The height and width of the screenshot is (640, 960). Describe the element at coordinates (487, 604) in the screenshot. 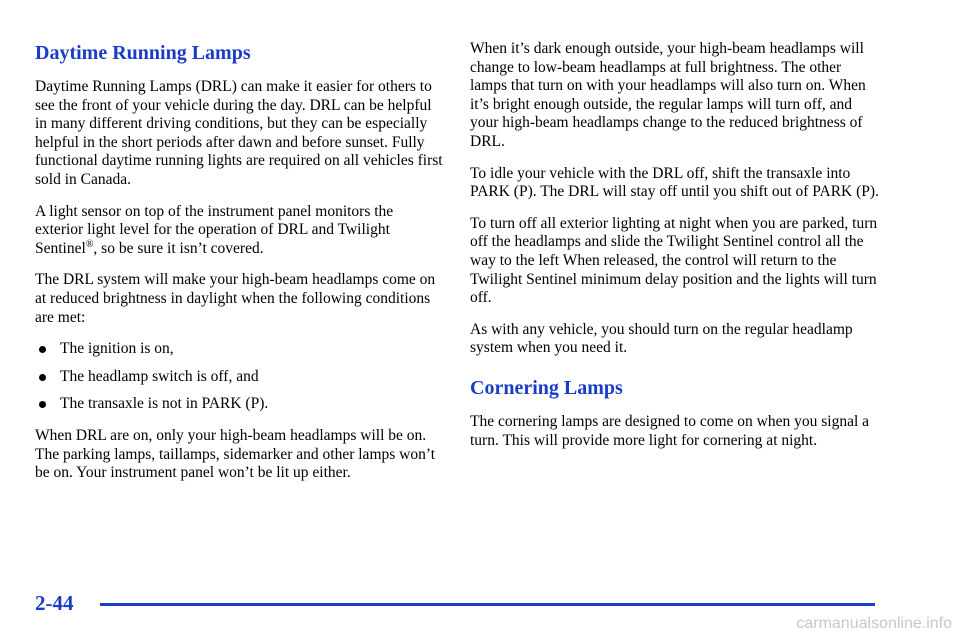

I see `footer-rule` at that location.